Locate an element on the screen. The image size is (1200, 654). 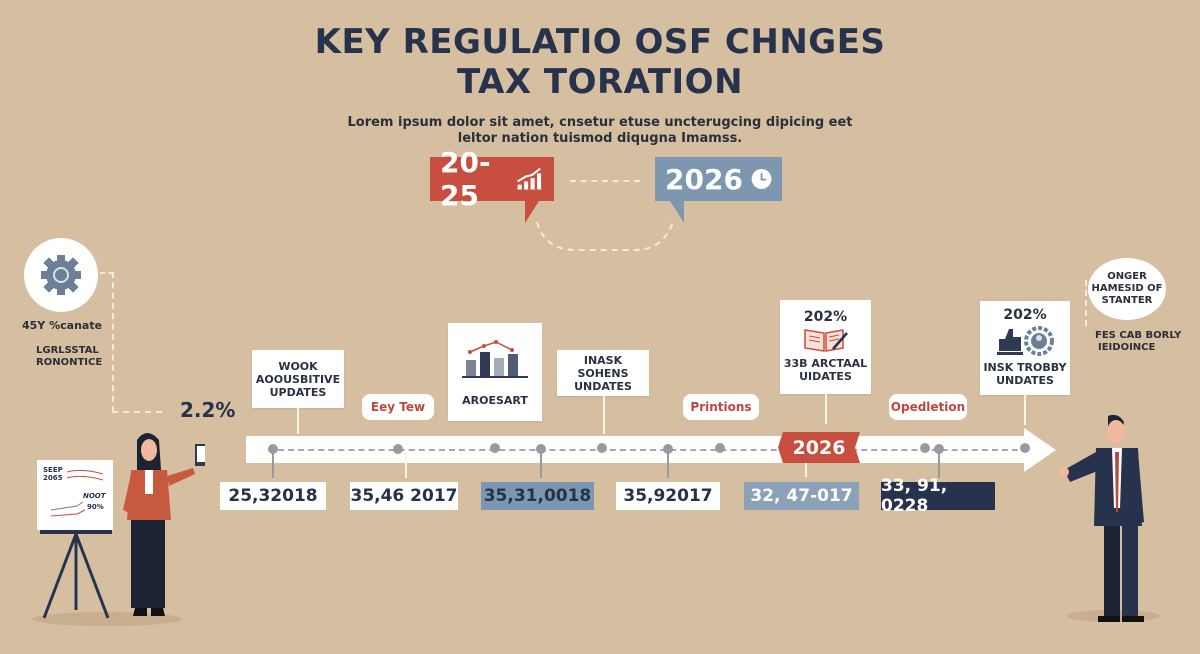
info-card: INASK SOHENS UNDATES is located at coordinates (603, 373).